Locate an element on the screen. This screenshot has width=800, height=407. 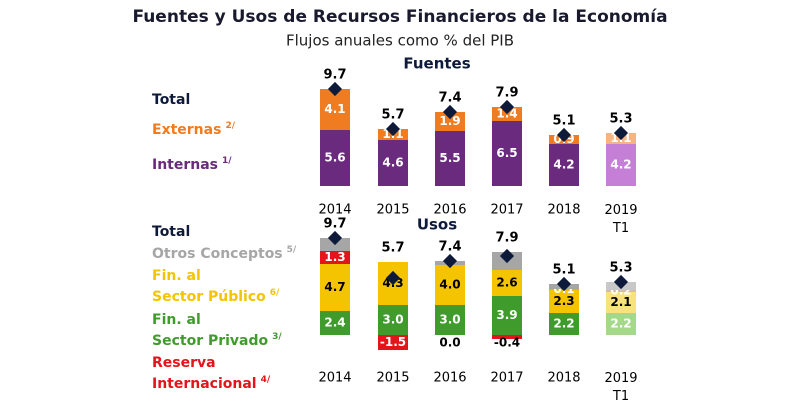
data-label: 2.6 is located at coordinates (506, 283).